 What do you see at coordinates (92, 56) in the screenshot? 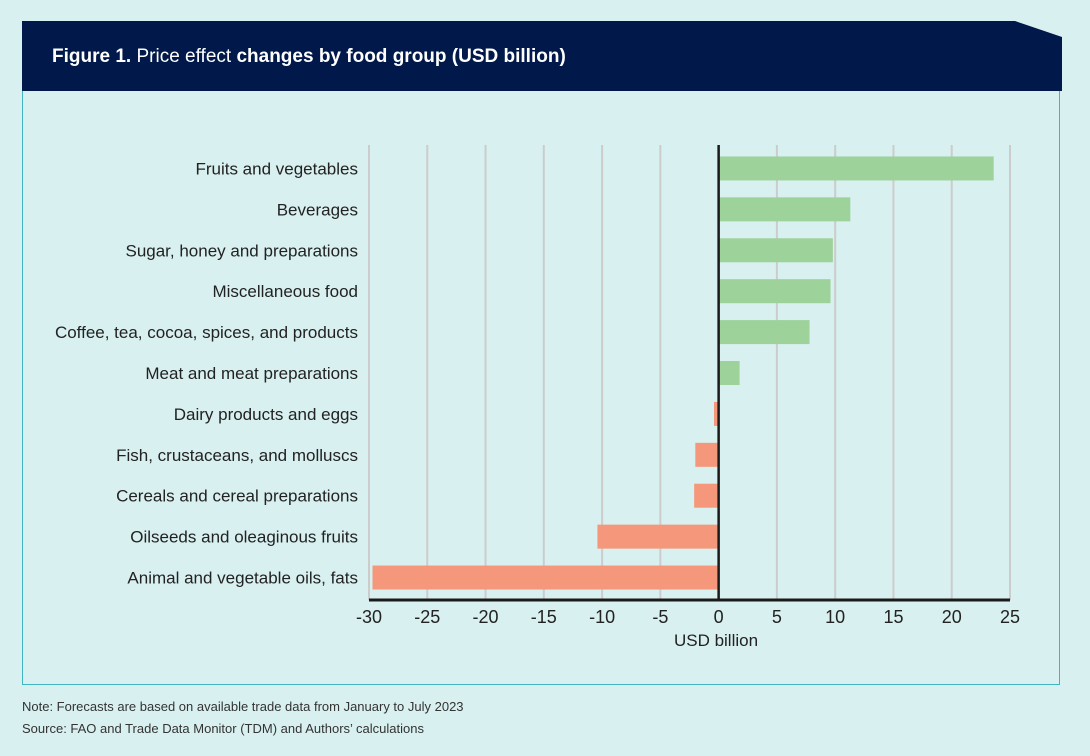
I see `figure-label: Figure 1.` at bounding box center [92, 56].